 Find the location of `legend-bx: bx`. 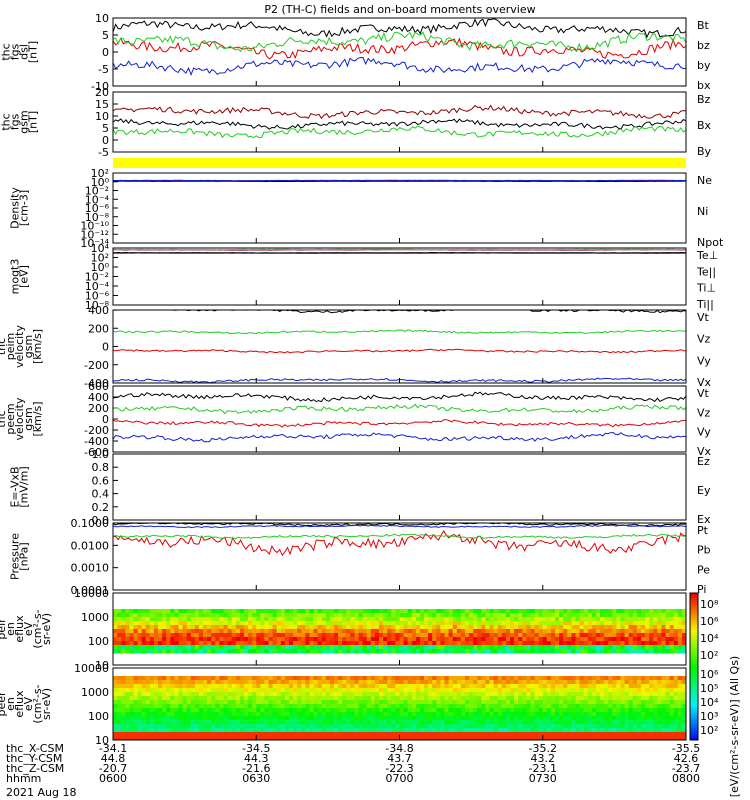

legend-bx: bx is located at coordinates (704, 85).